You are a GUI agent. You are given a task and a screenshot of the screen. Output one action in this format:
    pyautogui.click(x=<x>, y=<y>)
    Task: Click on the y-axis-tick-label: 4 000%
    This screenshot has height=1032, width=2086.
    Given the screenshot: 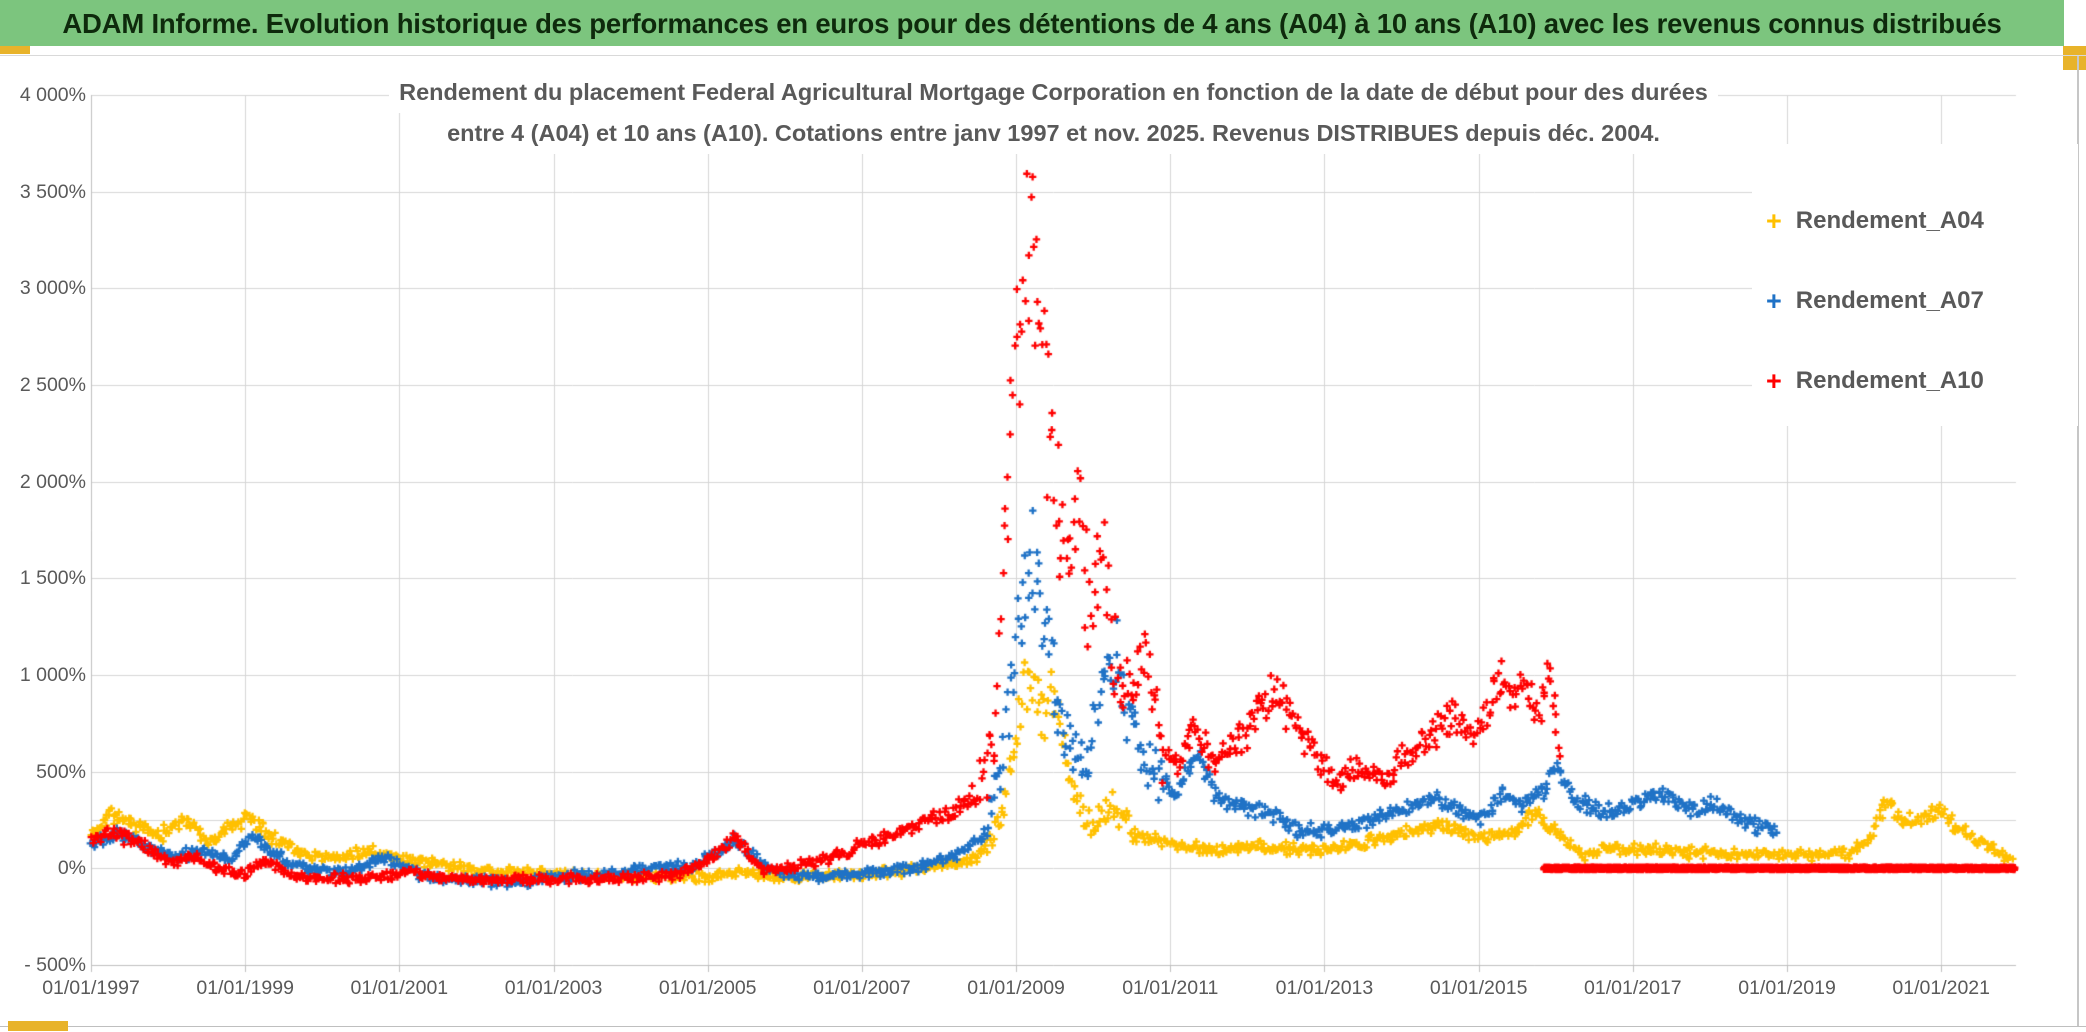 What is the action you would take?
    pyautogui.click(x=52, y=95)
    